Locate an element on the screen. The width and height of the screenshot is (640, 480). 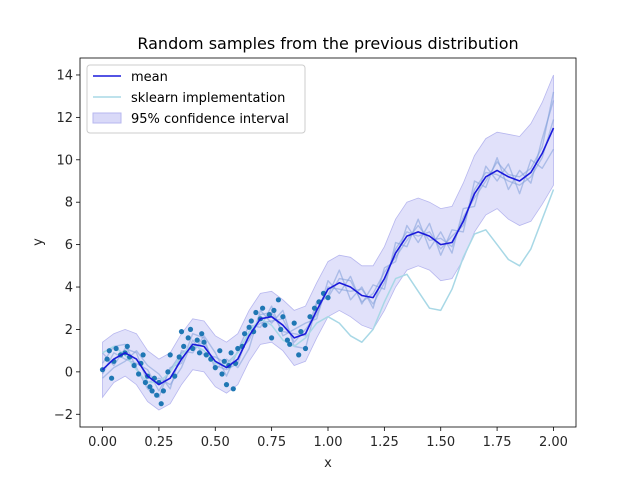
legend-frame is located at coordinates (196, 99).